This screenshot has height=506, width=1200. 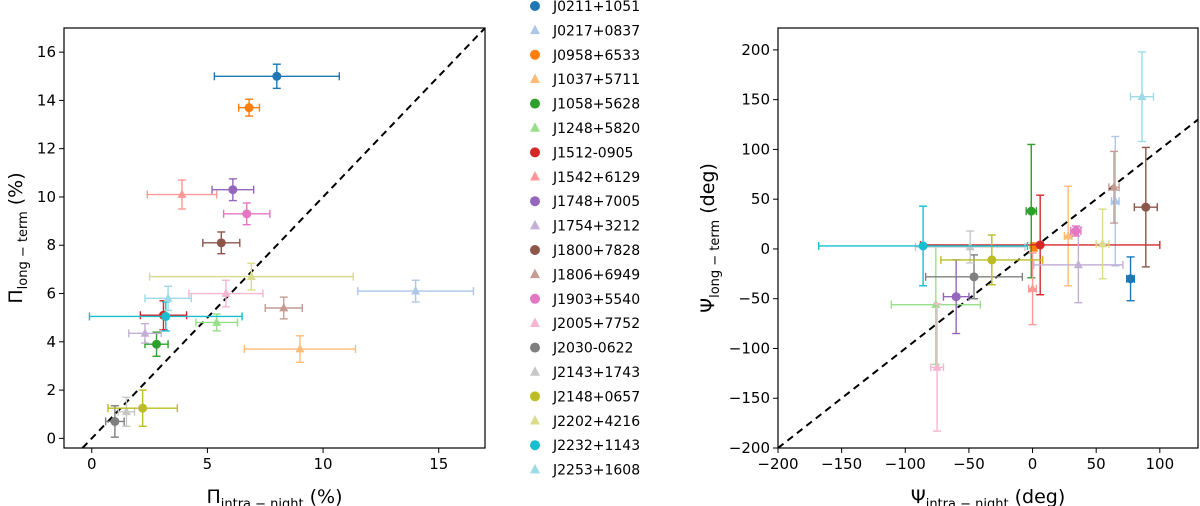 What do you see at coordinates (596, 446) in the screenshot?
I see `legend-label: J2232+1143` at bounding box center [596, 446].